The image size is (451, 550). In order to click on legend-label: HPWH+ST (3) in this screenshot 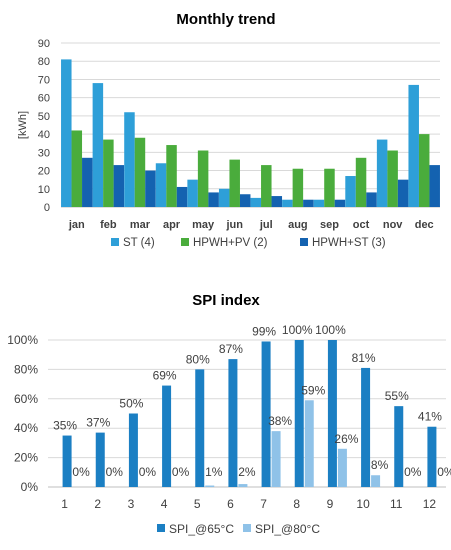, I will do `click(349, 243)`.